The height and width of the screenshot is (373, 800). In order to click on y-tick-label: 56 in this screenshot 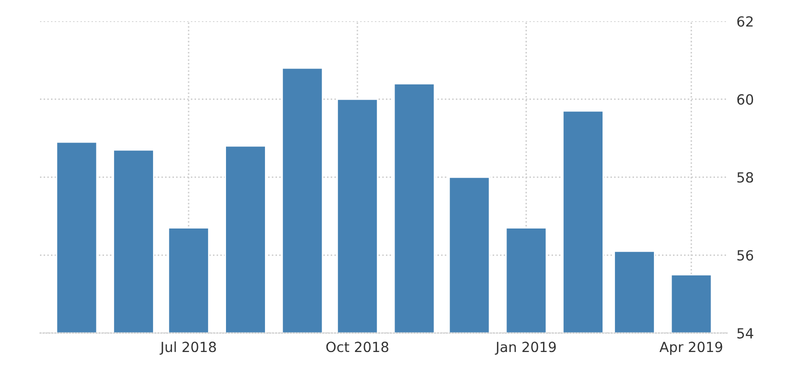, I will do `click(745, 255)`.